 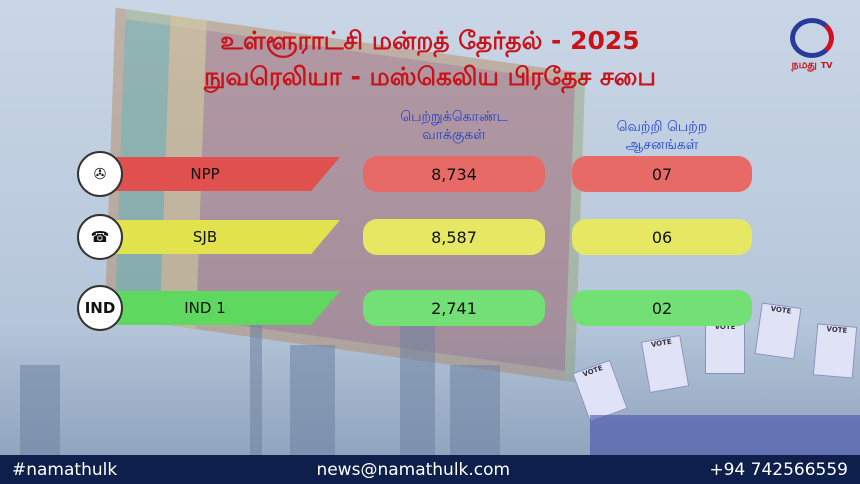 What do you see at coordinates (413, 469) in the screenshot?
I see `email: news@namathulk.com` at bounding box center [413, 469].